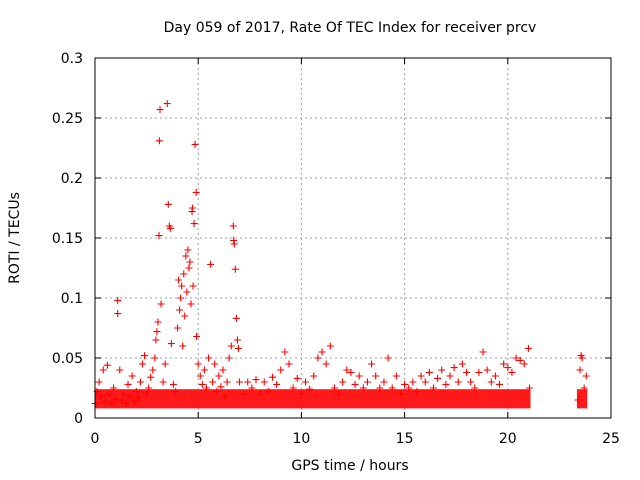 Image resolution: width=640 pixels, height=480 pixels. What do you see at coordinates (355, 439) in the screenshot?
I see `x-tick-labels: 0 5 10 15 20 25` at bounding box center [355, 439].